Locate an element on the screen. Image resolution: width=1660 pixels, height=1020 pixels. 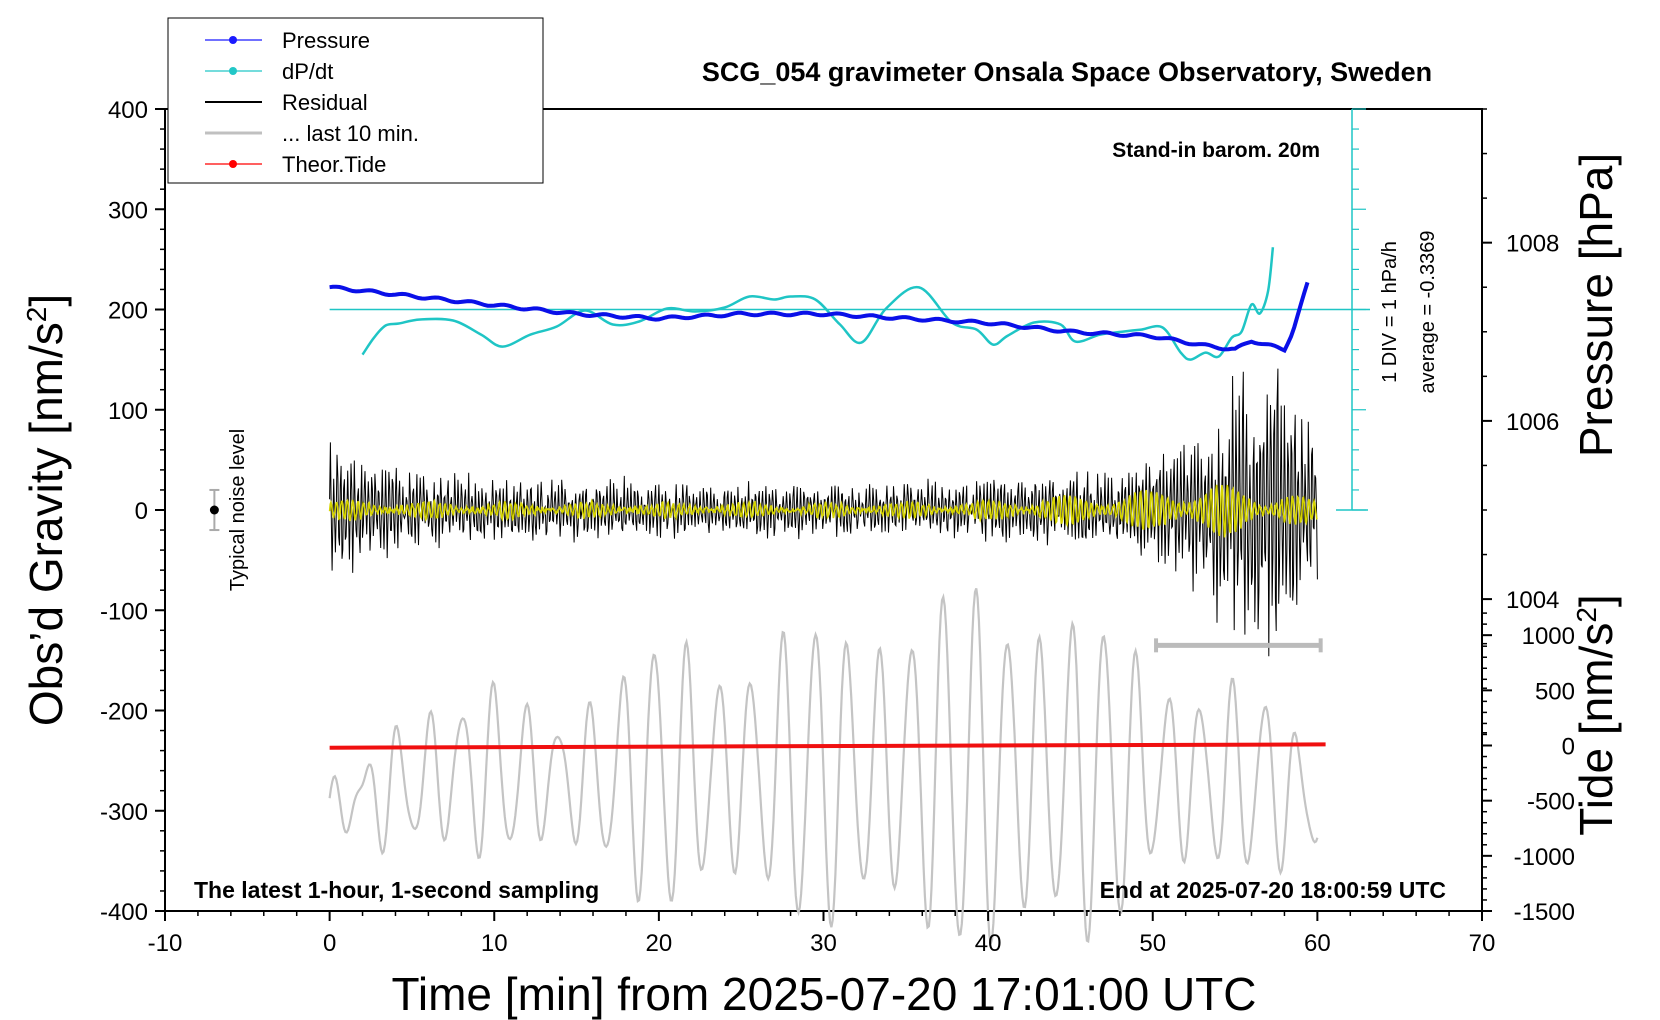
filtered-line is located at coordinates (823, 511).